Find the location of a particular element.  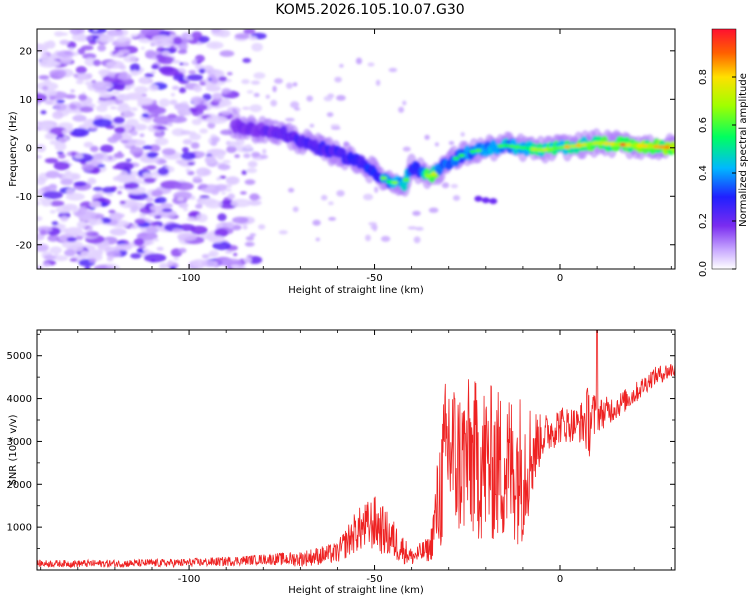

spectrogram-x-tick-label: -50 is located at coordinates (374, 278).